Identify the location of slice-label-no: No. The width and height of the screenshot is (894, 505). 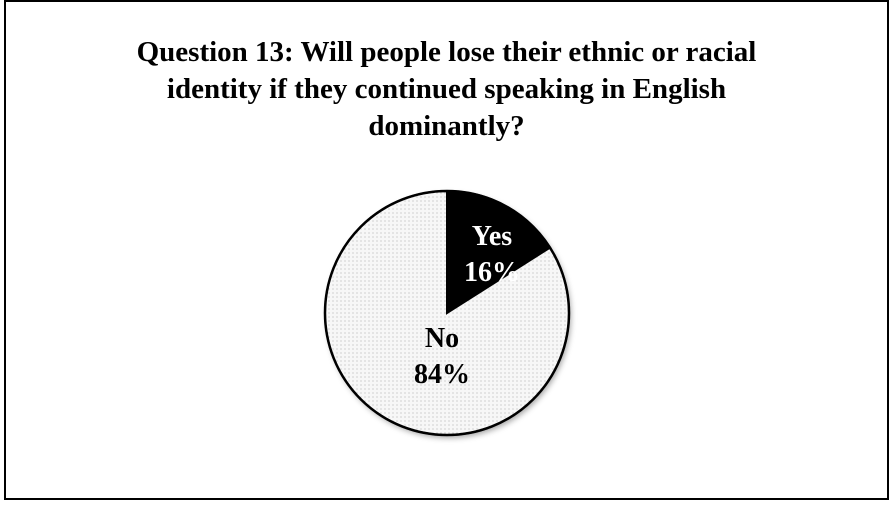
(442, 338).